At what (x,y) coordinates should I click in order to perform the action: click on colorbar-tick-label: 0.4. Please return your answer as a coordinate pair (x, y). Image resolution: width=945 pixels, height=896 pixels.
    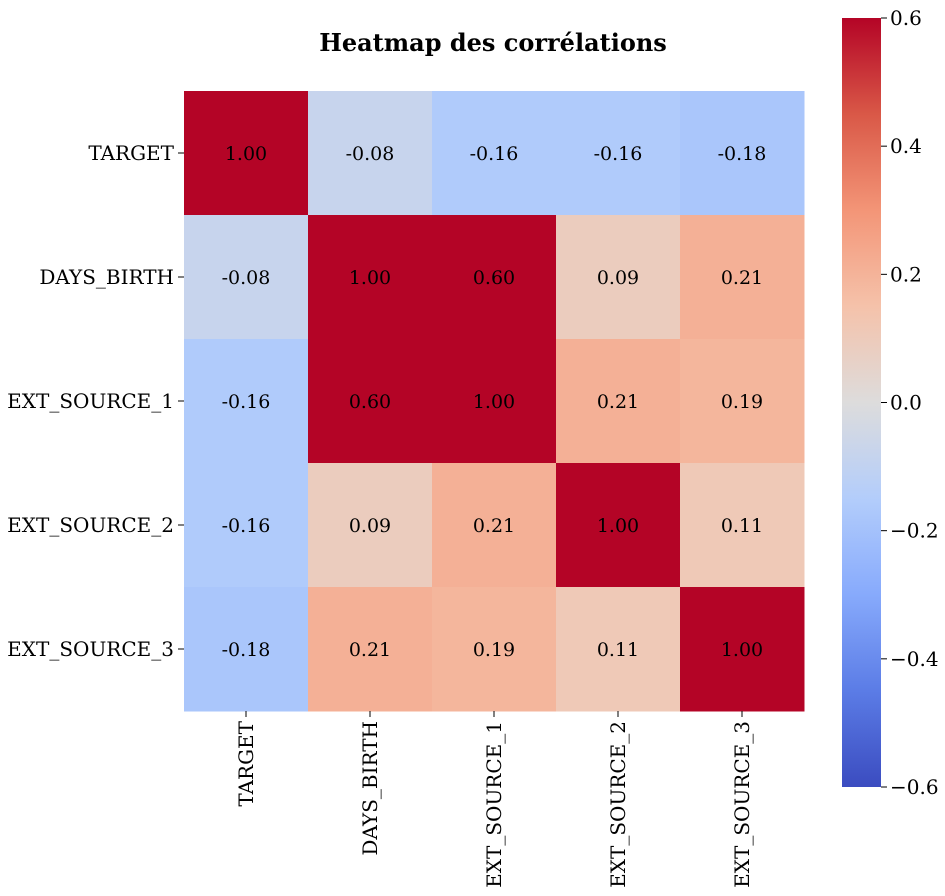
    Looking at the image, I should click on (906, 146).